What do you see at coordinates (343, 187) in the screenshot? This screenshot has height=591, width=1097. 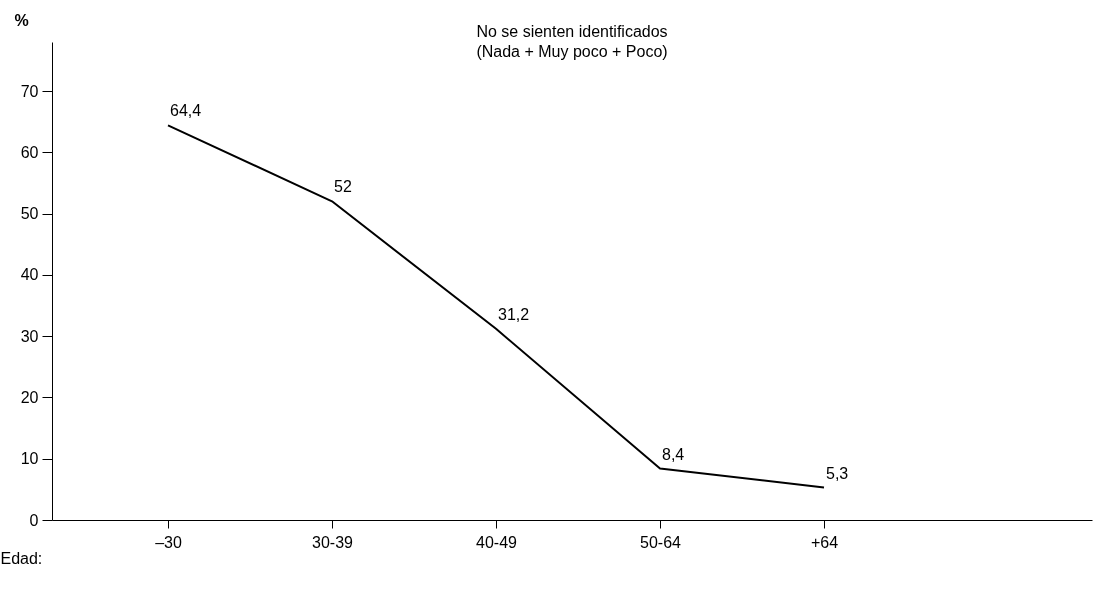 I see `data-label: 52` at bounding box center [343, 187].